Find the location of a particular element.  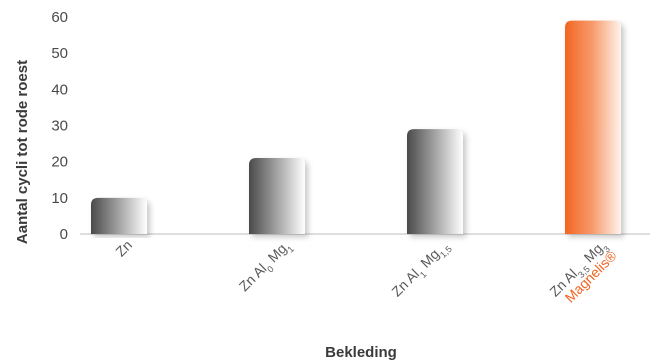

x-tick-label-group: Zn is located at coordinates (123, 248).